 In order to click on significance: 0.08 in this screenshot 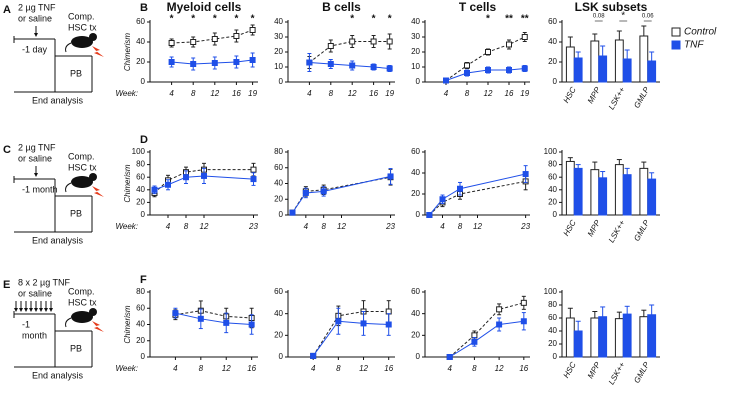, I will do `click(599, 17)`.